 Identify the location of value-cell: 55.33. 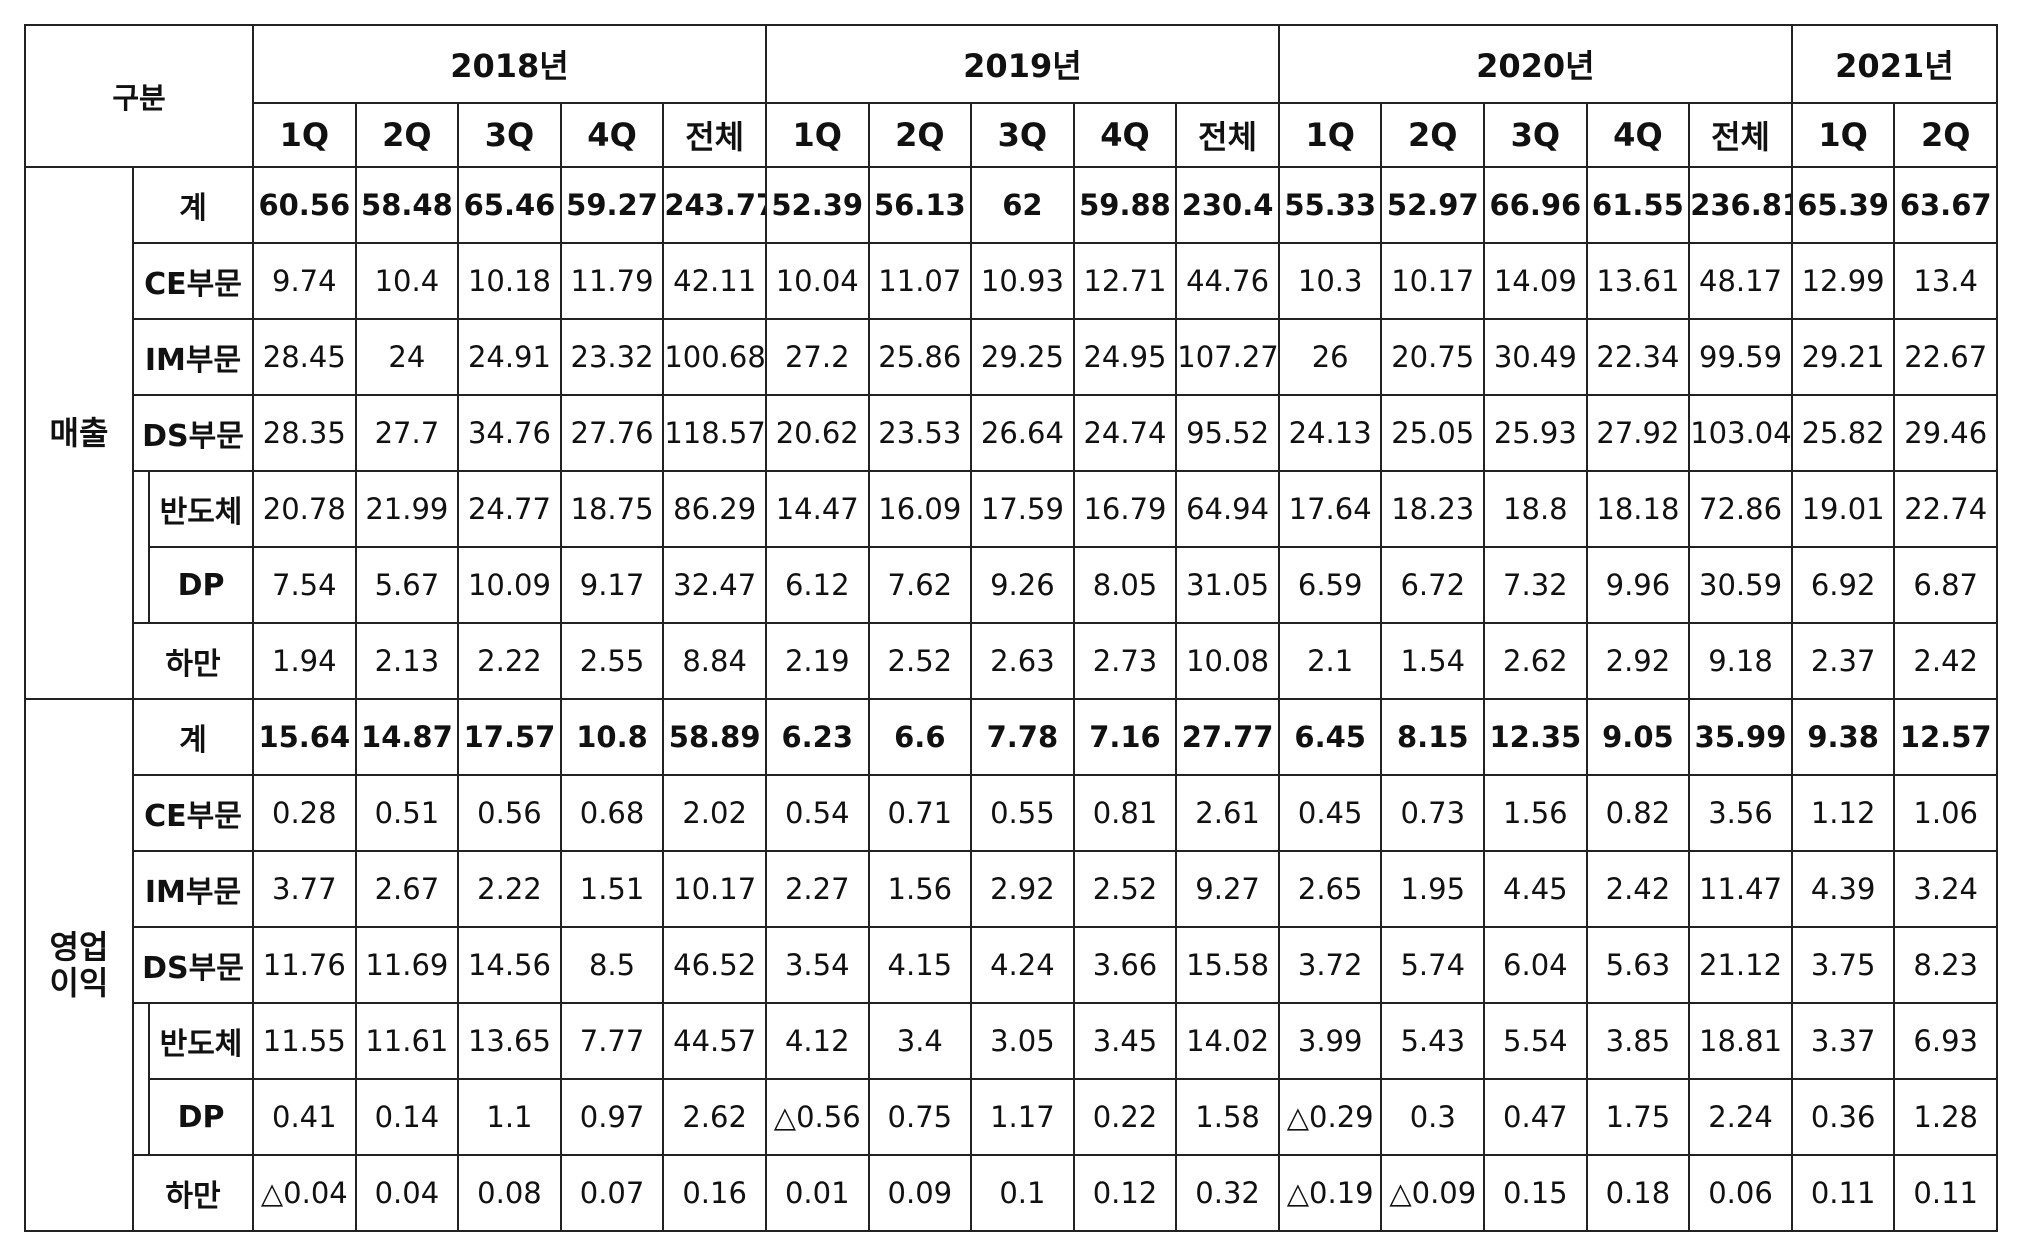
(1330, 205).